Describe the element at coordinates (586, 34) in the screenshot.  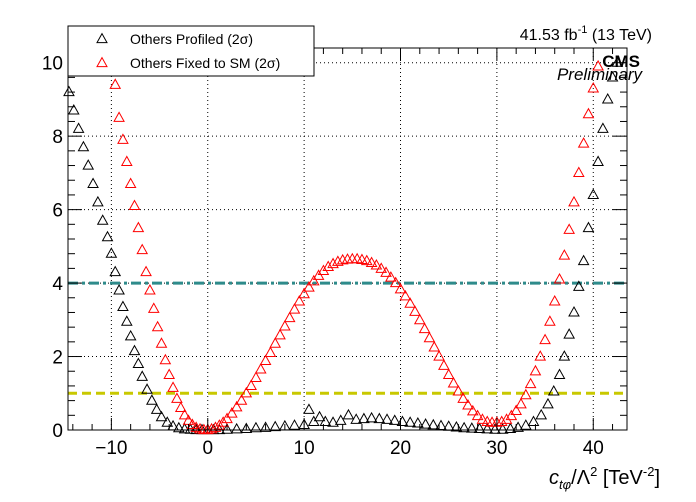
I see `luminosity-label: 41.53 fb-1 (13 TeV)` at that location.